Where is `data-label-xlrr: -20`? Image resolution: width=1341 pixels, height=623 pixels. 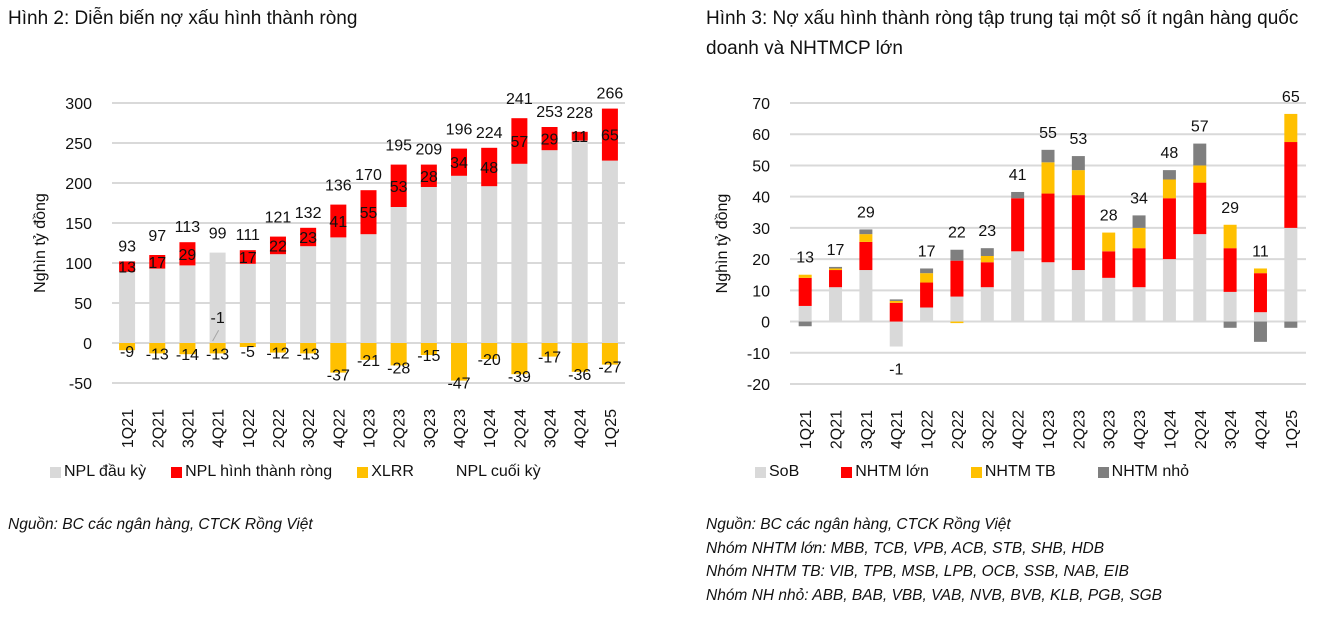 data-label-xlrr: -20 is located at coordinates (489, 360).